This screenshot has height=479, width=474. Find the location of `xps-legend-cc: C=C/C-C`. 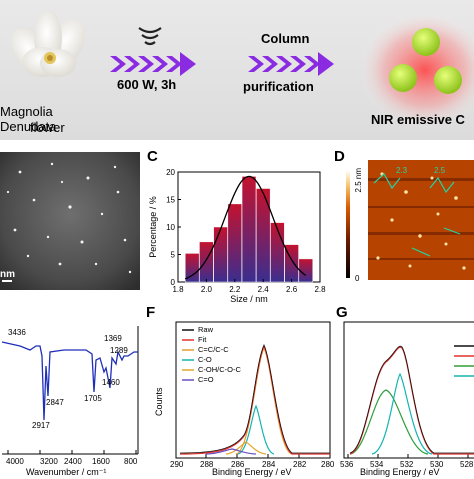

xps-legend-cc: C=C/C-C is located at coordinates (213, 349).